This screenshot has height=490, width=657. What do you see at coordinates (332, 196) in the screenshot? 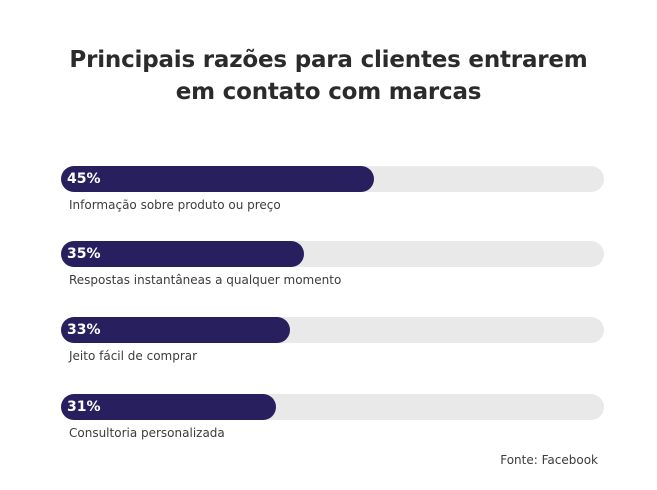
I see `bar-row: 45% Informação sobre produto ou preço` at bounding box center [332, 196].